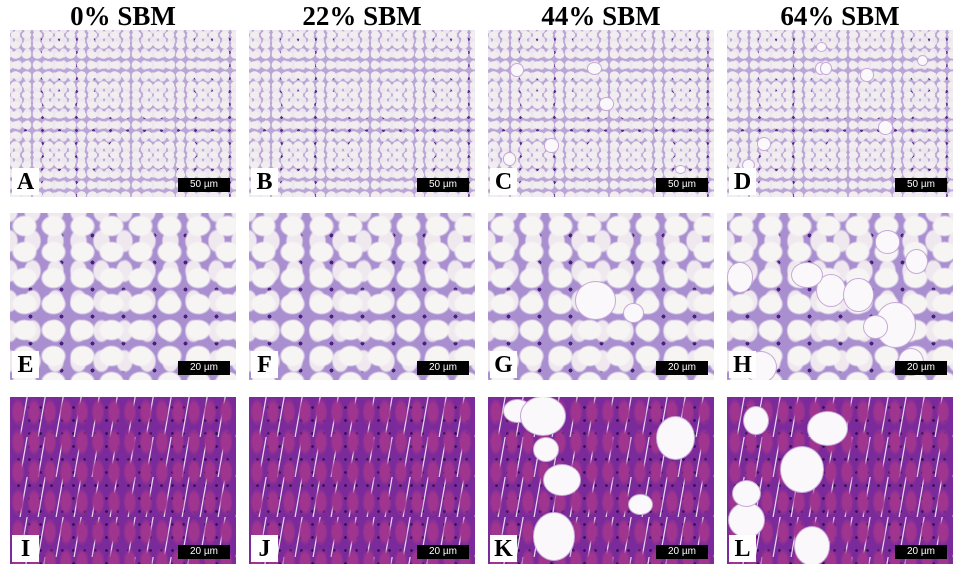 This screenshot has width=960, height=571. Describe the element at coordinates (362, 480) in the screenshot. I see `micrograph-panel: J 20 µm` at that location.